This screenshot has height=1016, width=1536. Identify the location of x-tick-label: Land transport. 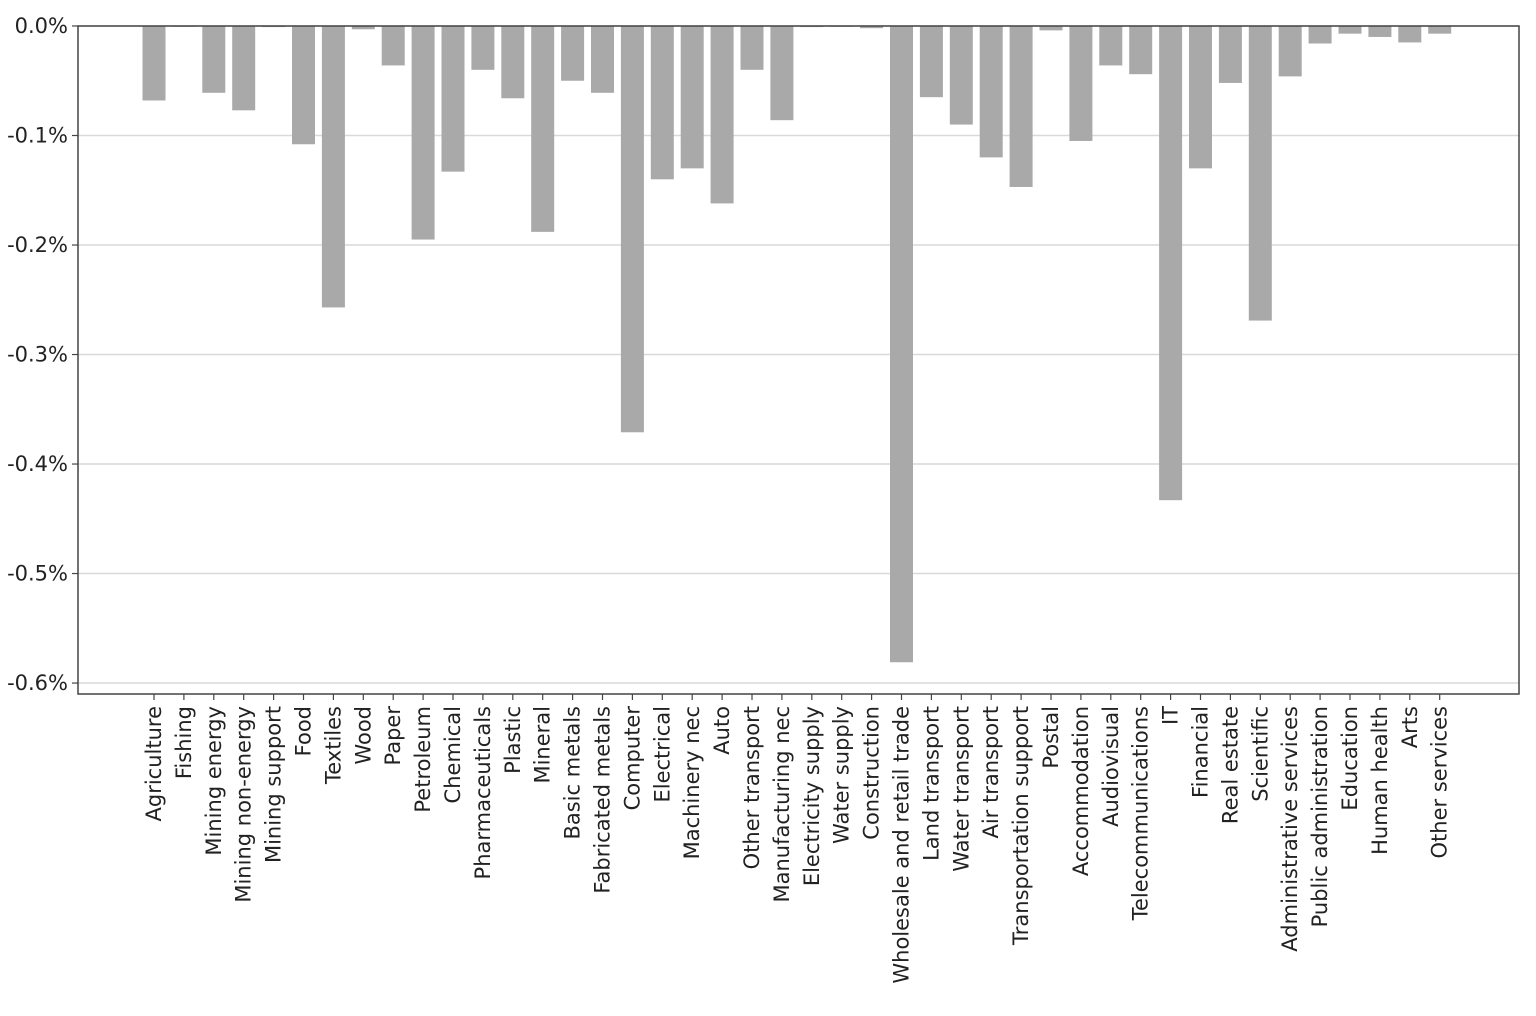
(931, 783).